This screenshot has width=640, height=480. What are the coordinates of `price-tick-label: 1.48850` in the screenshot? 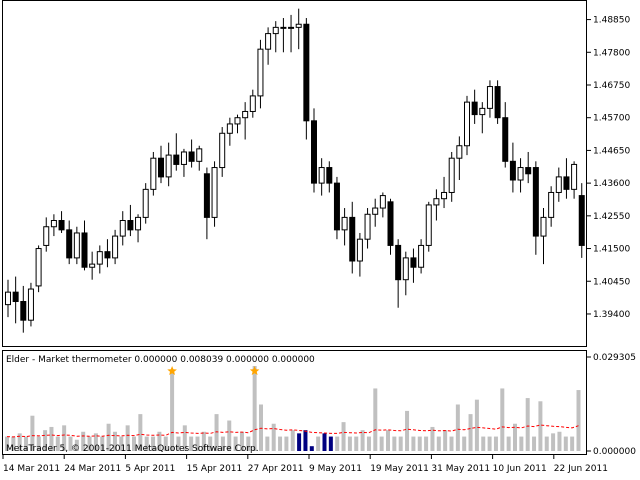 It's located at (611, 21).